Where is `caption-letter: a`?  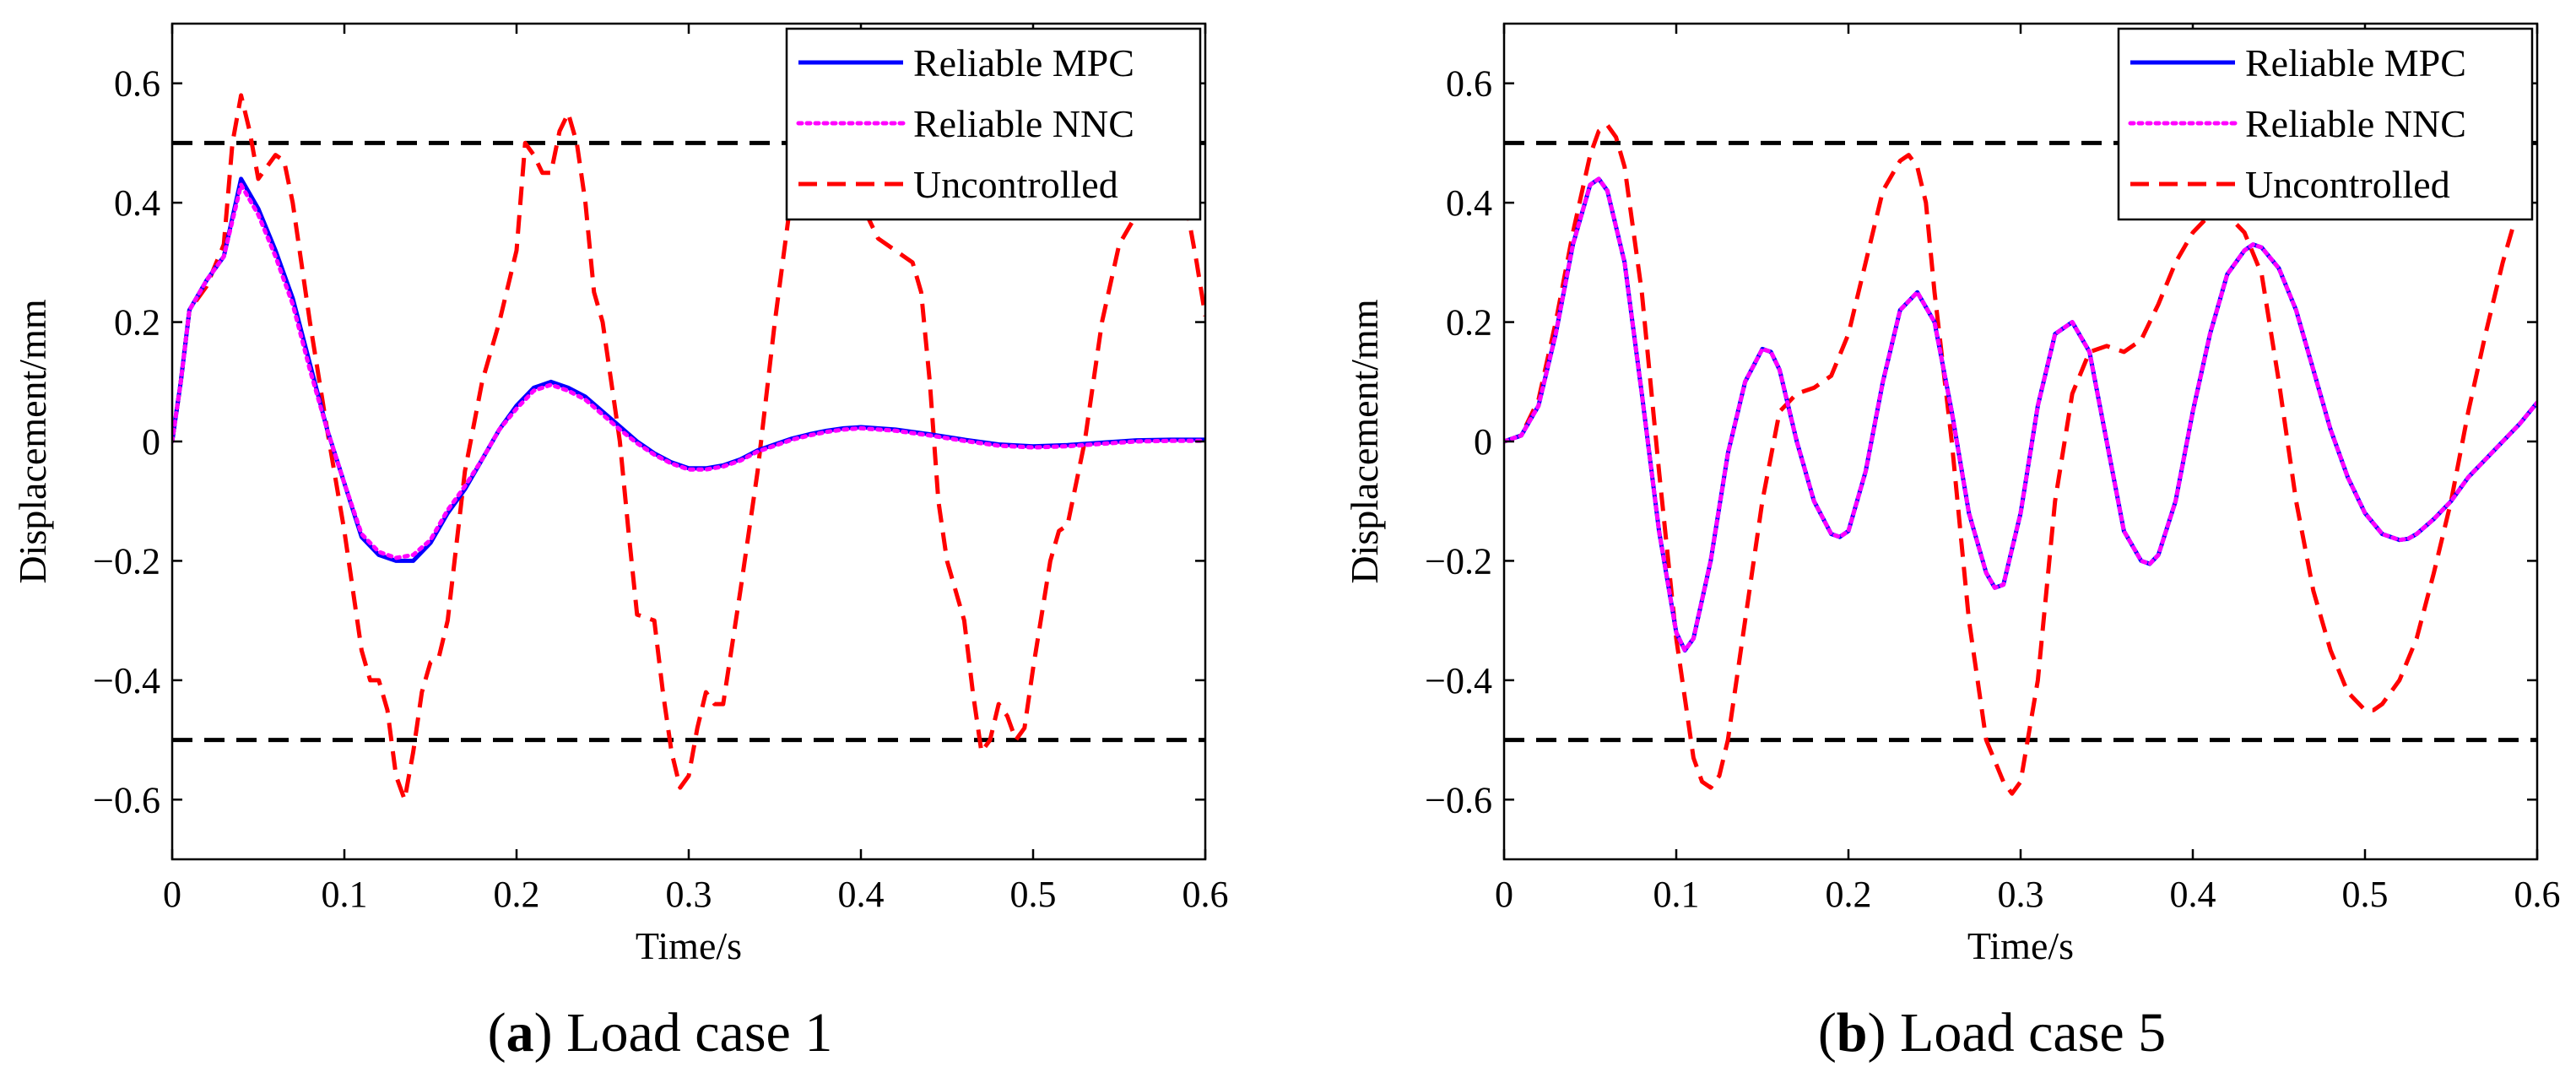 caption-letter: a is located at coordinates (520, 1033).